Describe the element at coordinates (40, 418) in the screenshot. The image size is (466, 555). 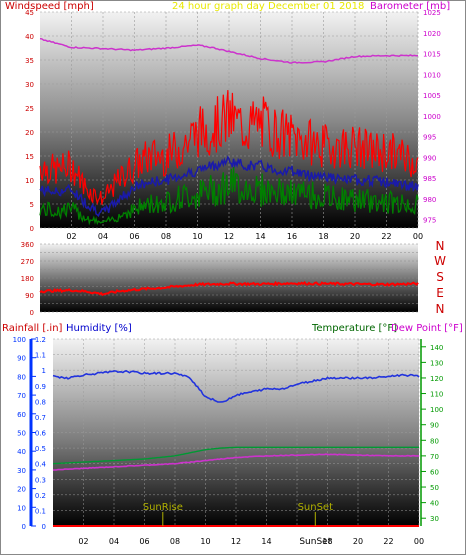
I see `humidity-tick: 0.7` at that location.